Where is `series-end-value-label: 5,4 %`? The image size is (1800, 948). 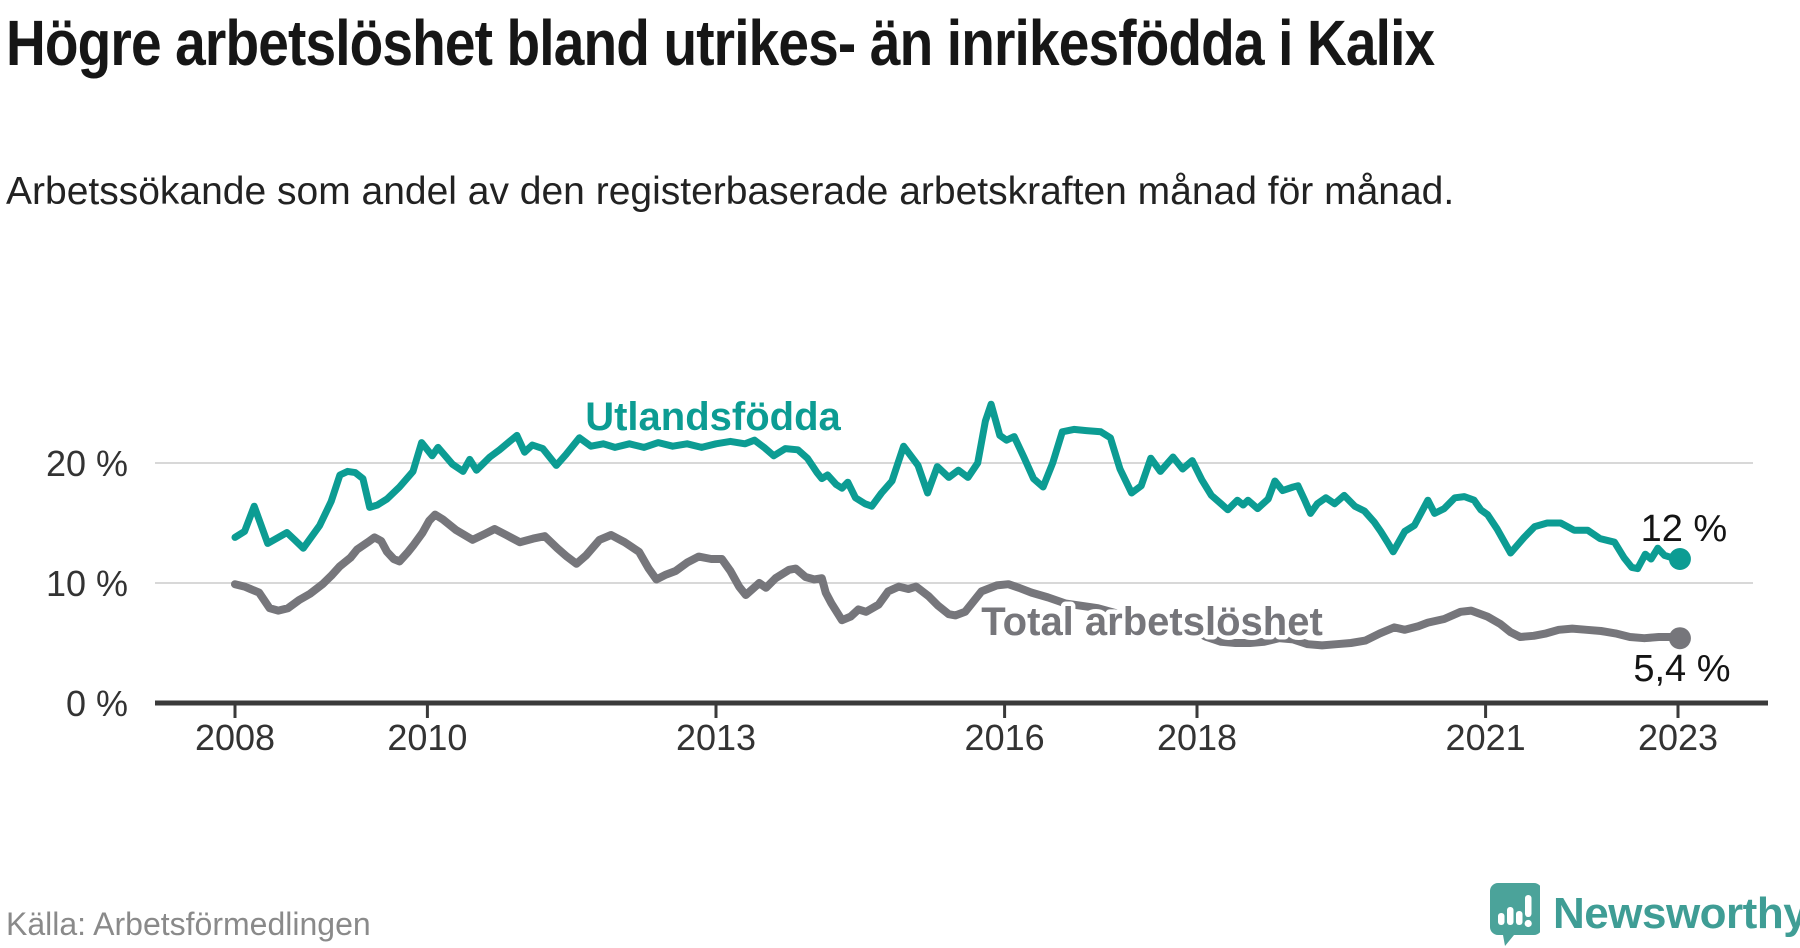 series-end-value-label: 5,4 % is located at coordinates (1681, 669).